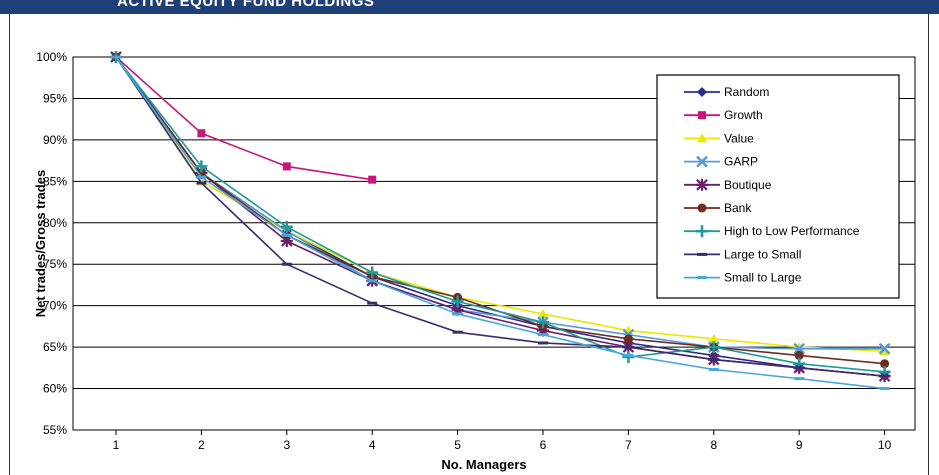 This screenshot has width=939, height=475. I want to click on y-tick-label: 100%, so click(51, 57).